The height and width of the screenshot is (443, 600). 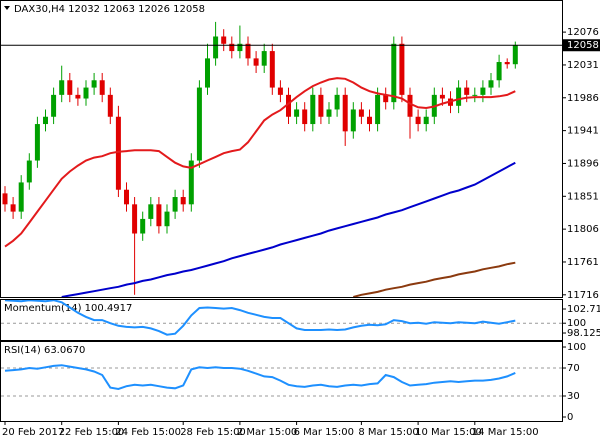 I want to click on y-tick-label: 11716, so click(x=583, y=295).